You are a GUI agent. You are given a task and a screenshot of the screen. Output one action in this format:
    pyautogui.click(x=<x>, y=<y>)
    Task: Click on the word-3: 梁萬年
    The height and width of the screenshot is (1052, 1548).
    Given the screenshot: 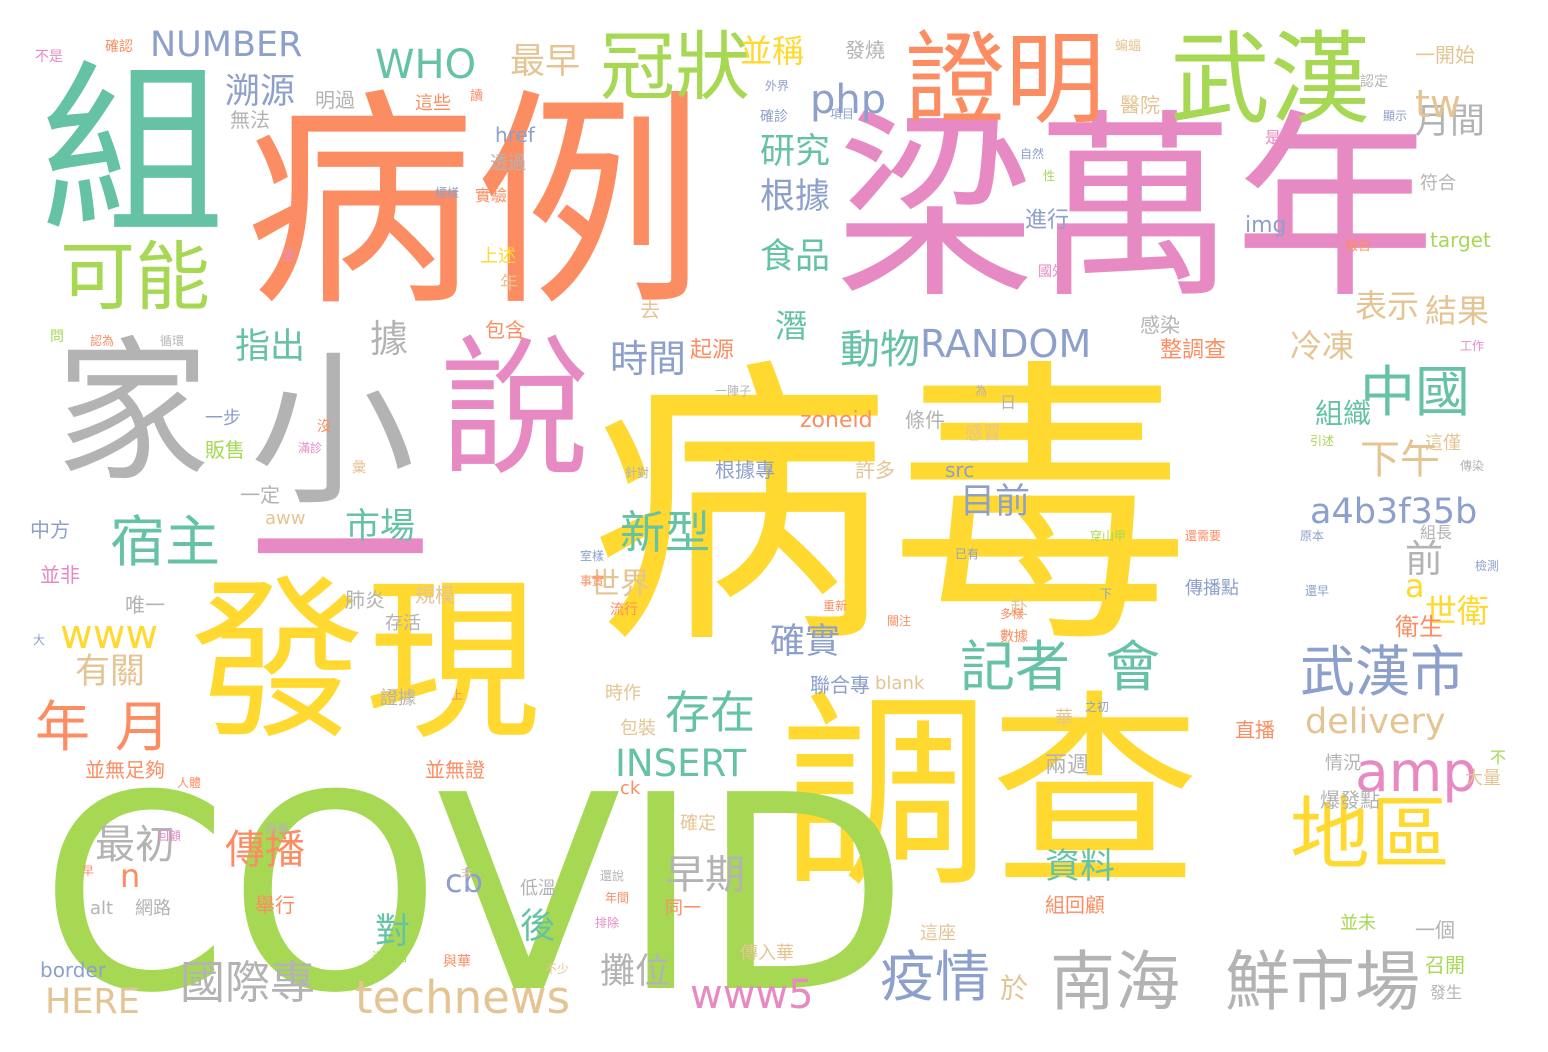 What is the action you would take?
    pyautogui.click(x=1135, y=209)
    